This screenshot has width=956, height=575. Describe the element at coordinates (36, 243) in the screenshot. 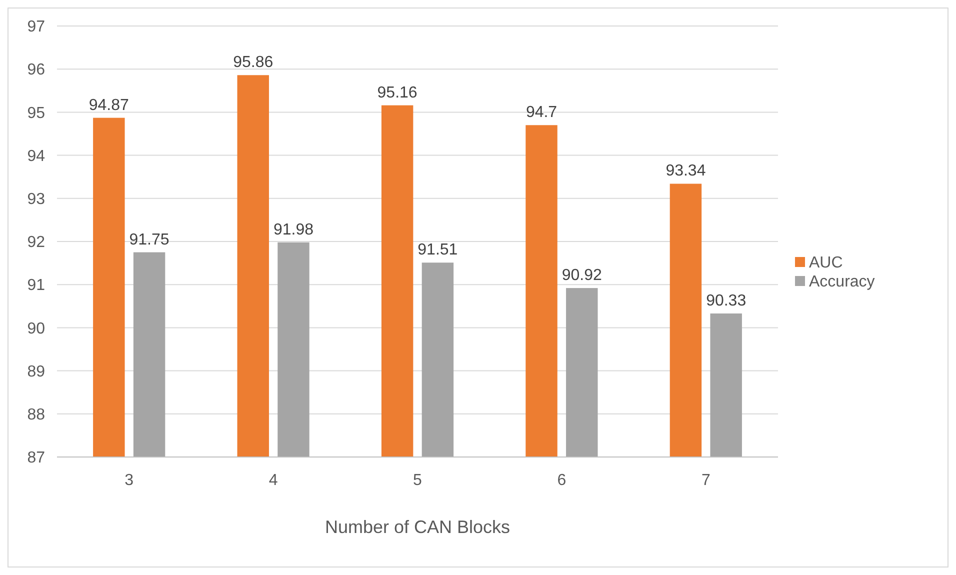

I see `y-tick-label: 92` at that location.